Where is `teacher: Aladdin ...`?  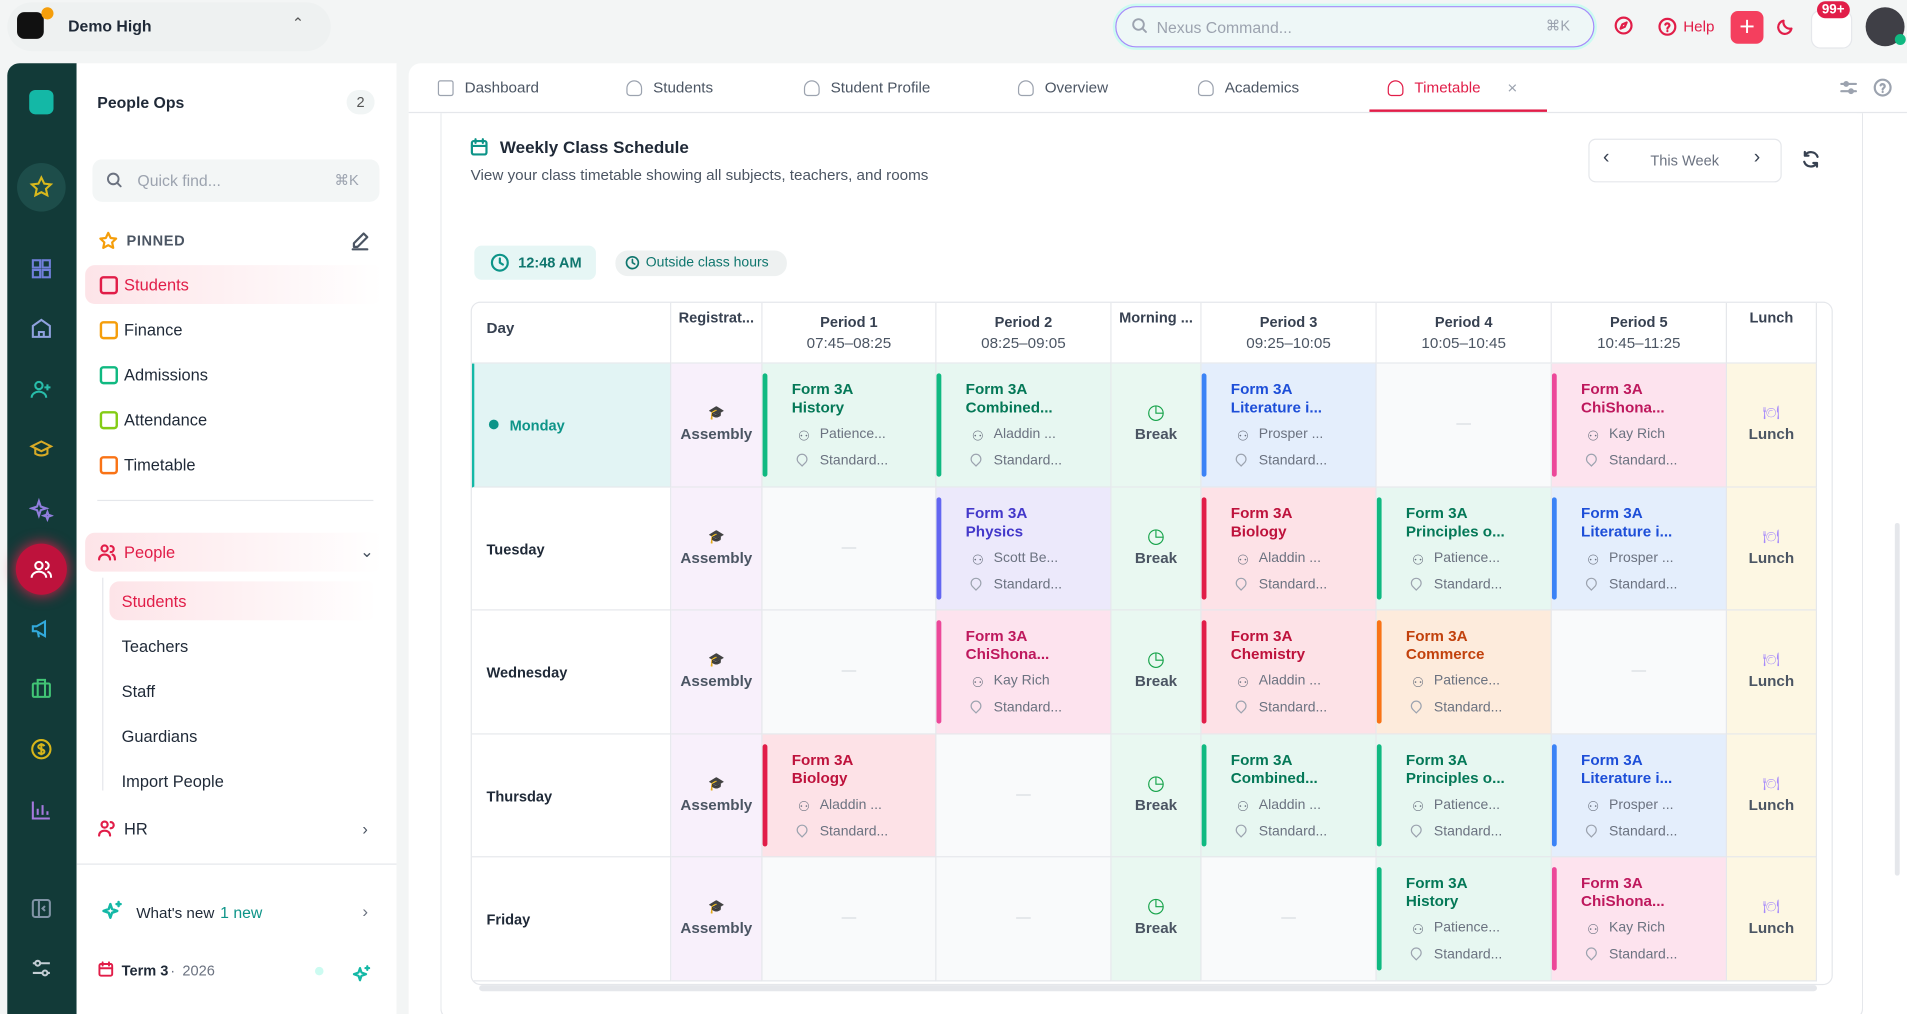 teacher: Aladdin ... is located at coordinates (850, 805).